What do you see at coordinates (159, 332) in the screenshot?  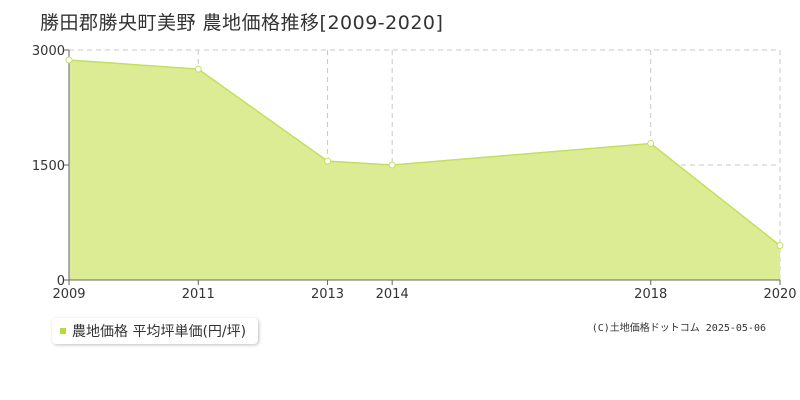 I see `legend-label: 農地価格 平均坪単価(円/坪)` at bounding box center [159, 332].